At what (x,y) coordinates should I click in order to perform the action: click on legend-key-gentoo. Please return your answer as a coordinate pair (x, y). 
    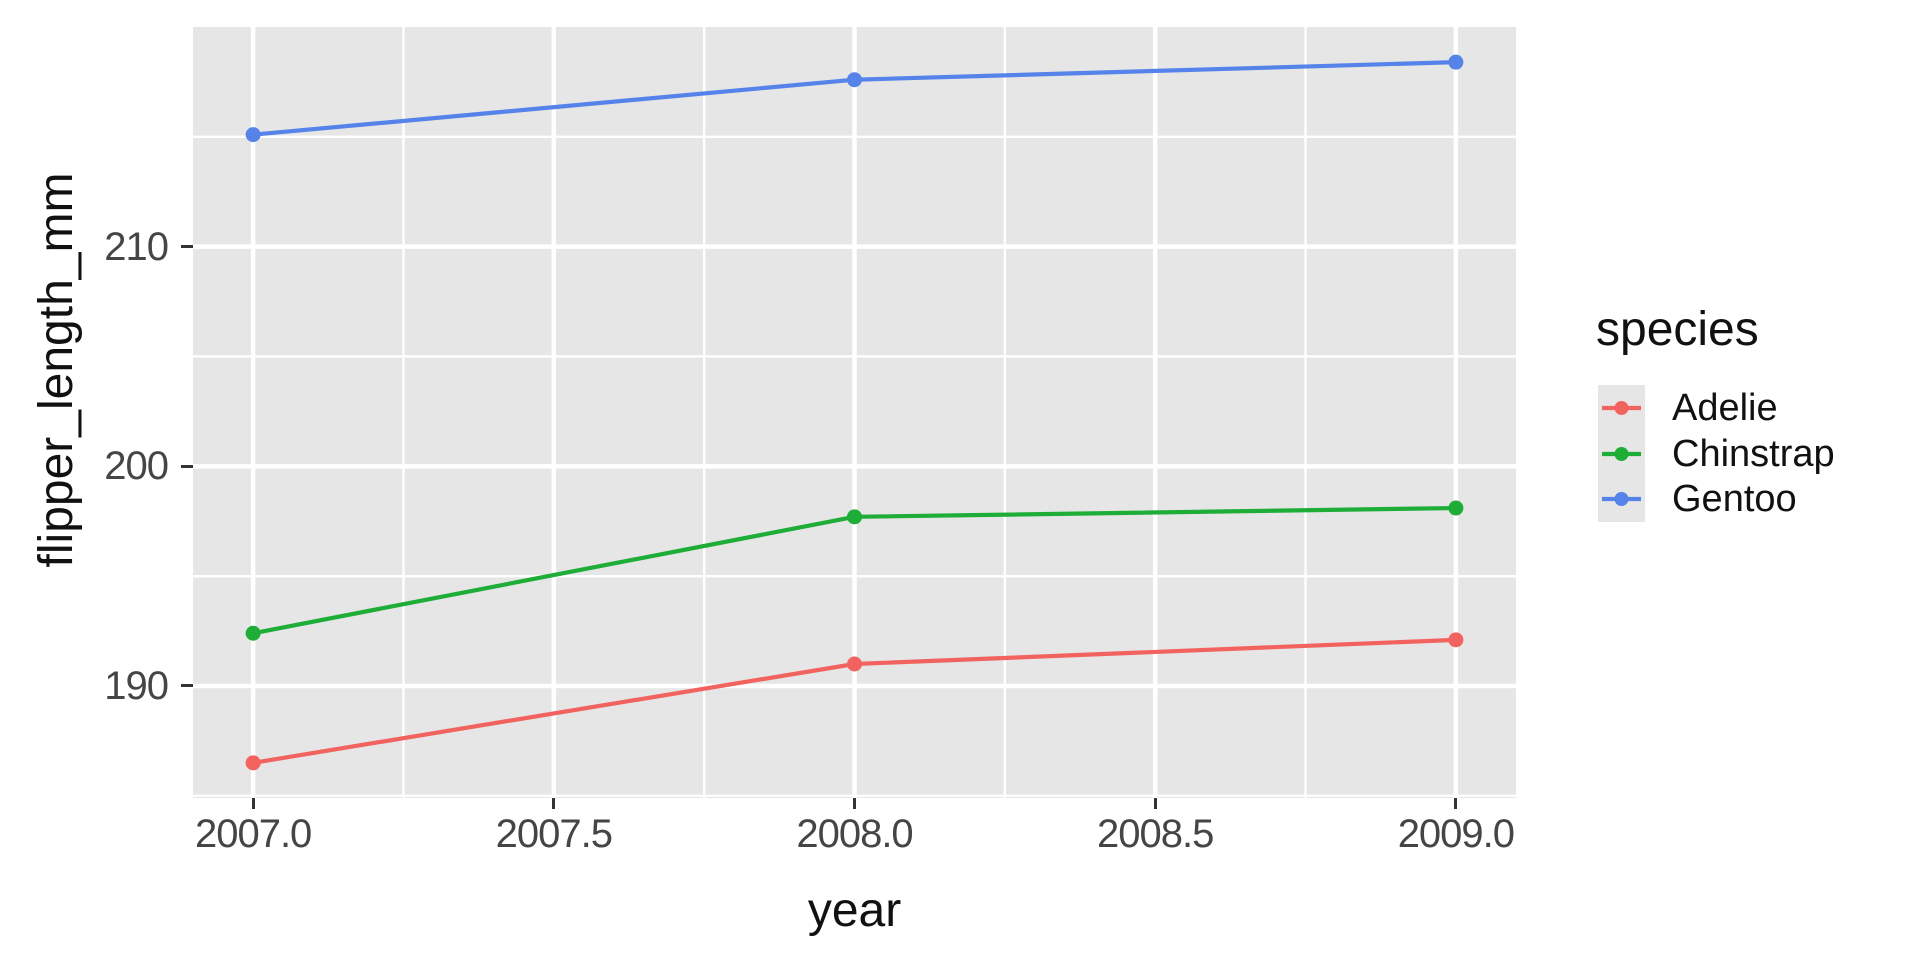
    Looking at the image, I should click on (1621, 499).